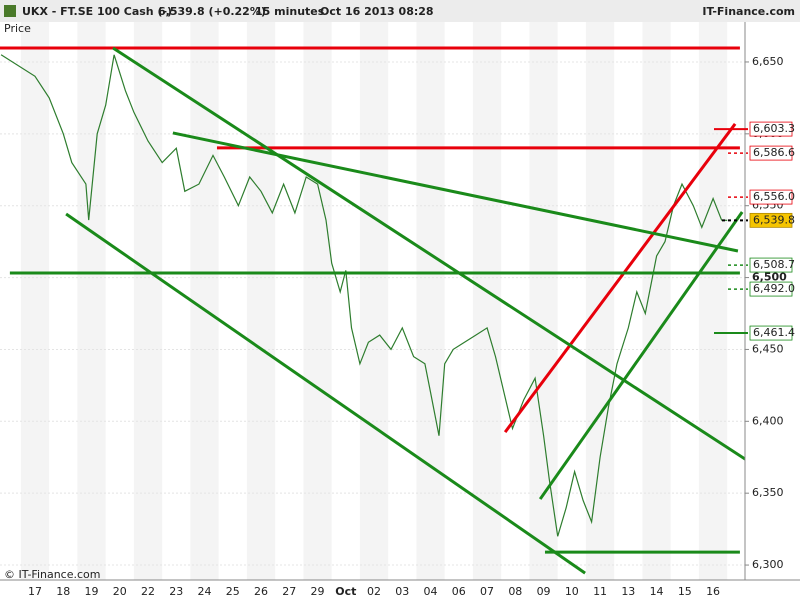 The image size is (800, 600). I want to click on copyright: © IT-Finance.com, so click(52, 574).